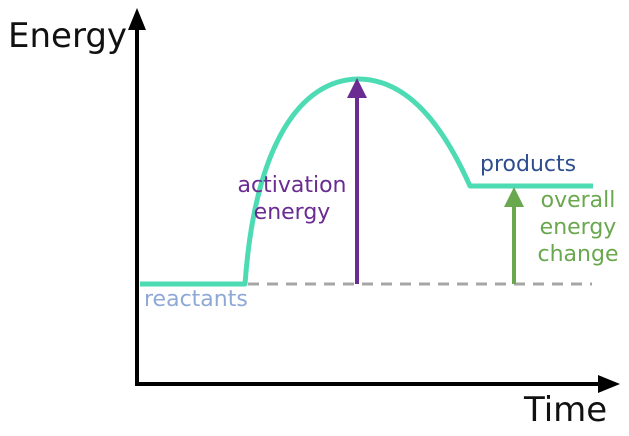  Describe the element at coordinates (528, 164) in the screenshot. I see `products-label: products` at that location.